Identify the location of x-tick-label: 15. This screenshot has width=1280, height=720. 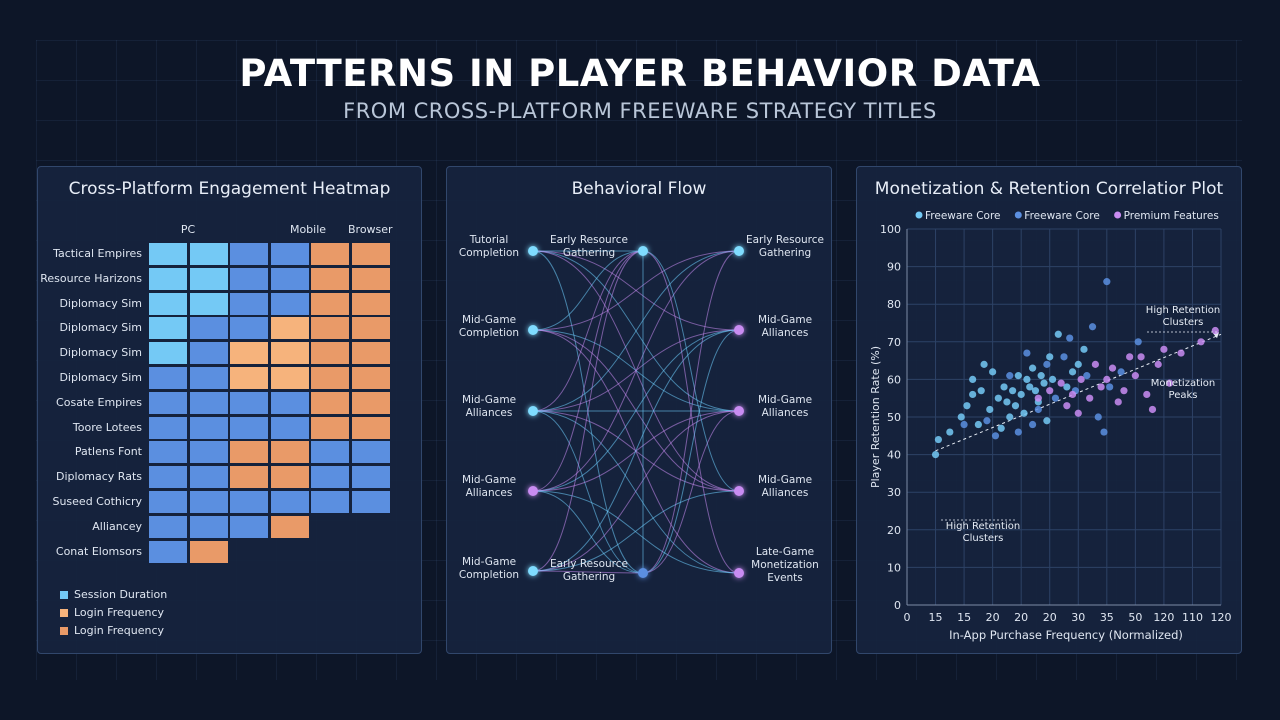
(964, 617).